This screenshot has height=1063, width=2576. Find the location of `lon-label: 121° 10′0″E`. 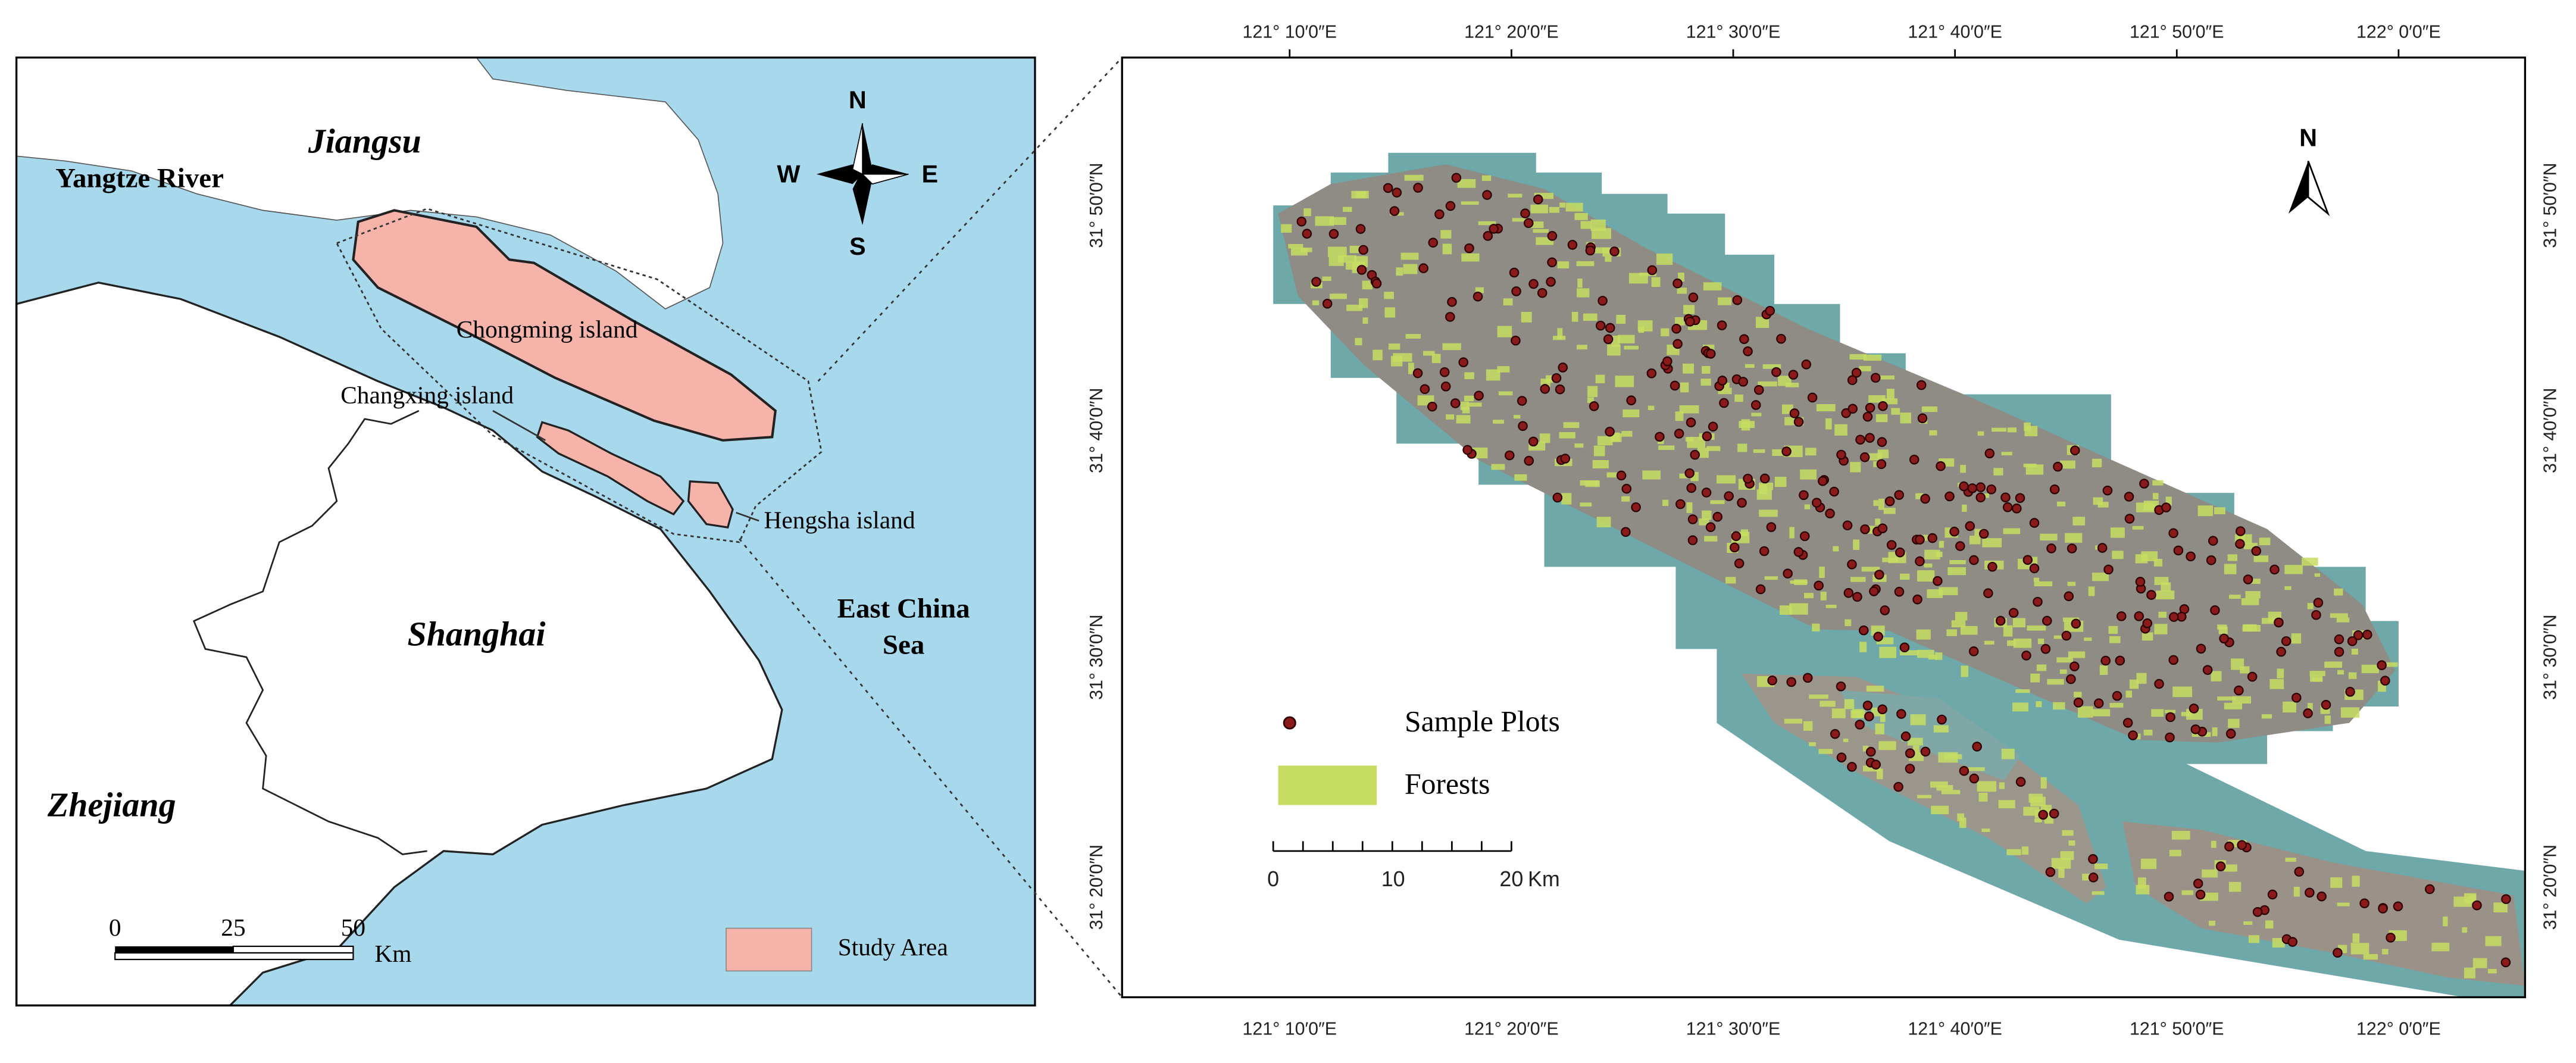

lon-label: 121° 10′0″E is located at coordinates (1289, 1029).